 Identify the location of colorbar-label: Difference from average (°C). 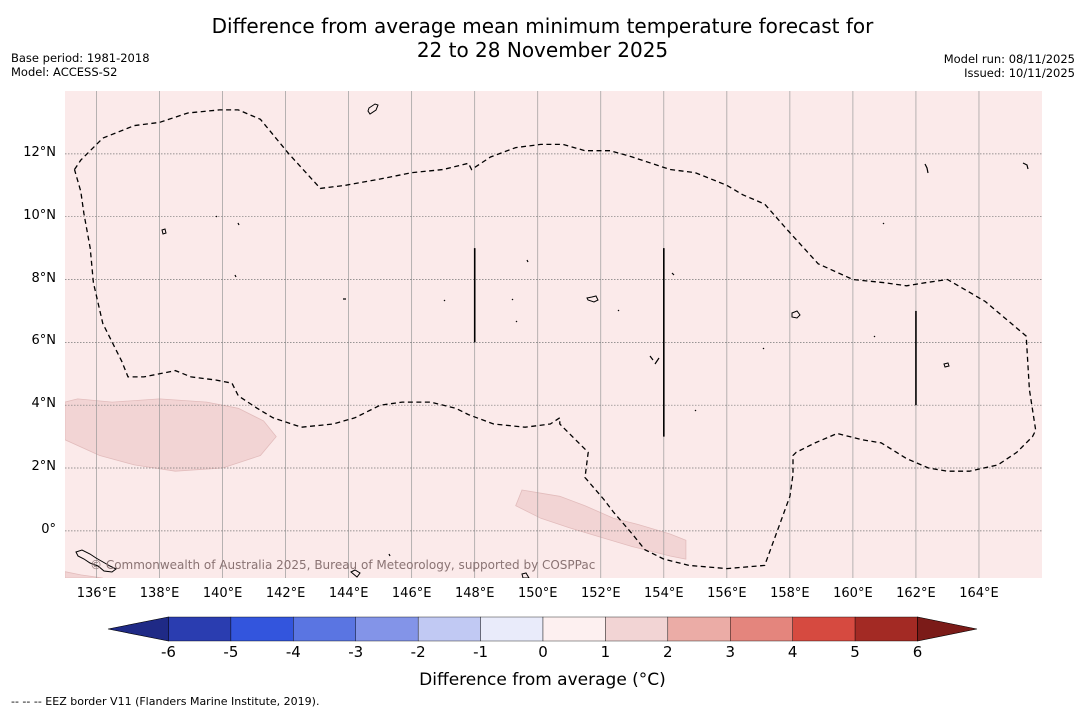
(542, 680).